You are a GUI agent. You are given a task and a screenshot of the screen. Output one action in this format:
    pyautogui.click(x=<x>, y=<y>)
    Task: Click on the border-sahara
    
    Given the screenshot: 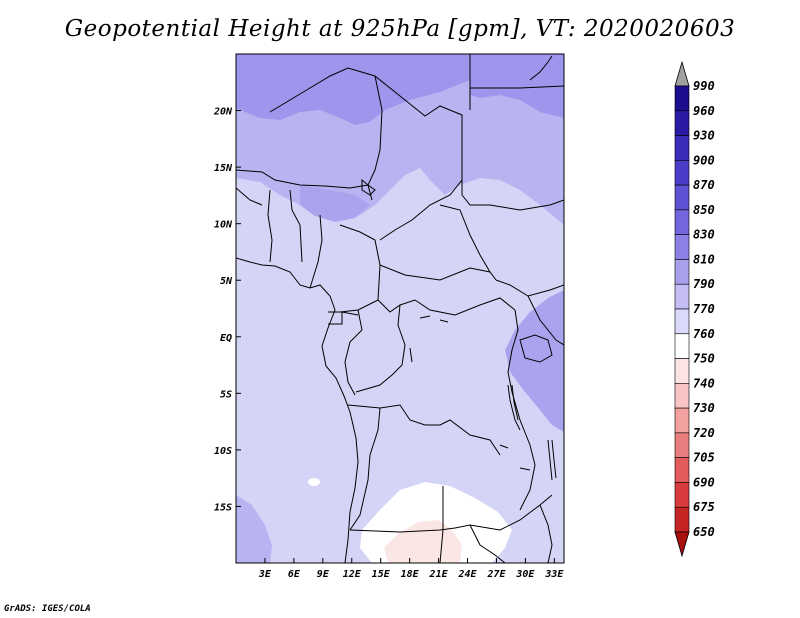 What is the action you would take?
    pyautogui.click(x=366, y=154)
    